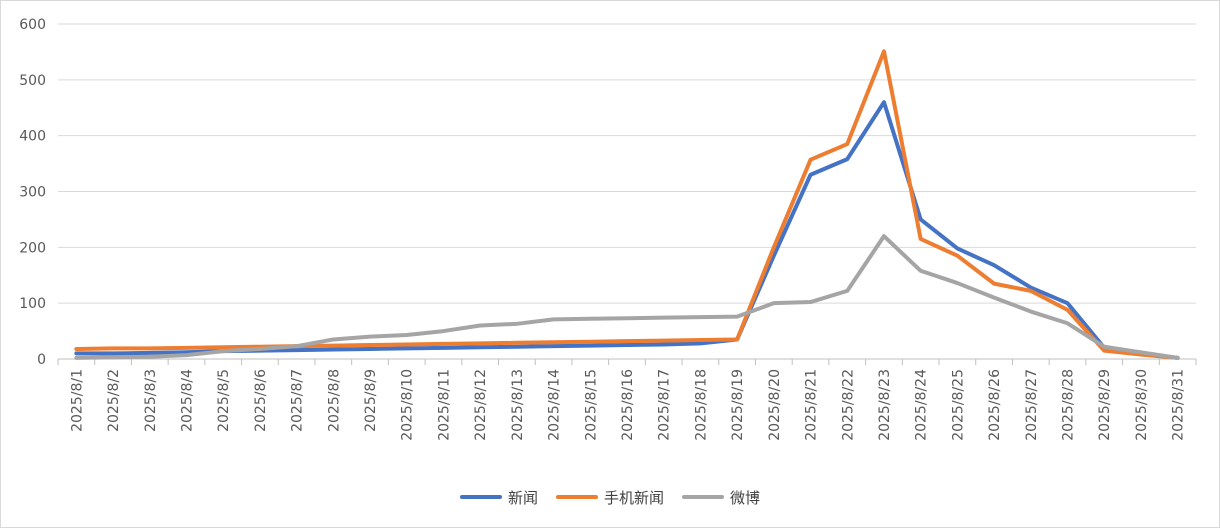  Describe the element at coordinates (627, 361) in the screenshot. I see `axes` at that location.